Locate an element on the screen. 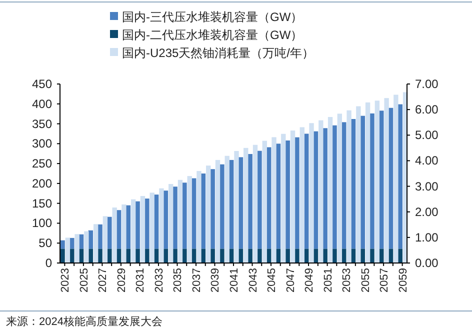 Image resolution: width=472 pixels, height=331 pixels. y-tick-label: 250 is located at coordinates (42, 163).